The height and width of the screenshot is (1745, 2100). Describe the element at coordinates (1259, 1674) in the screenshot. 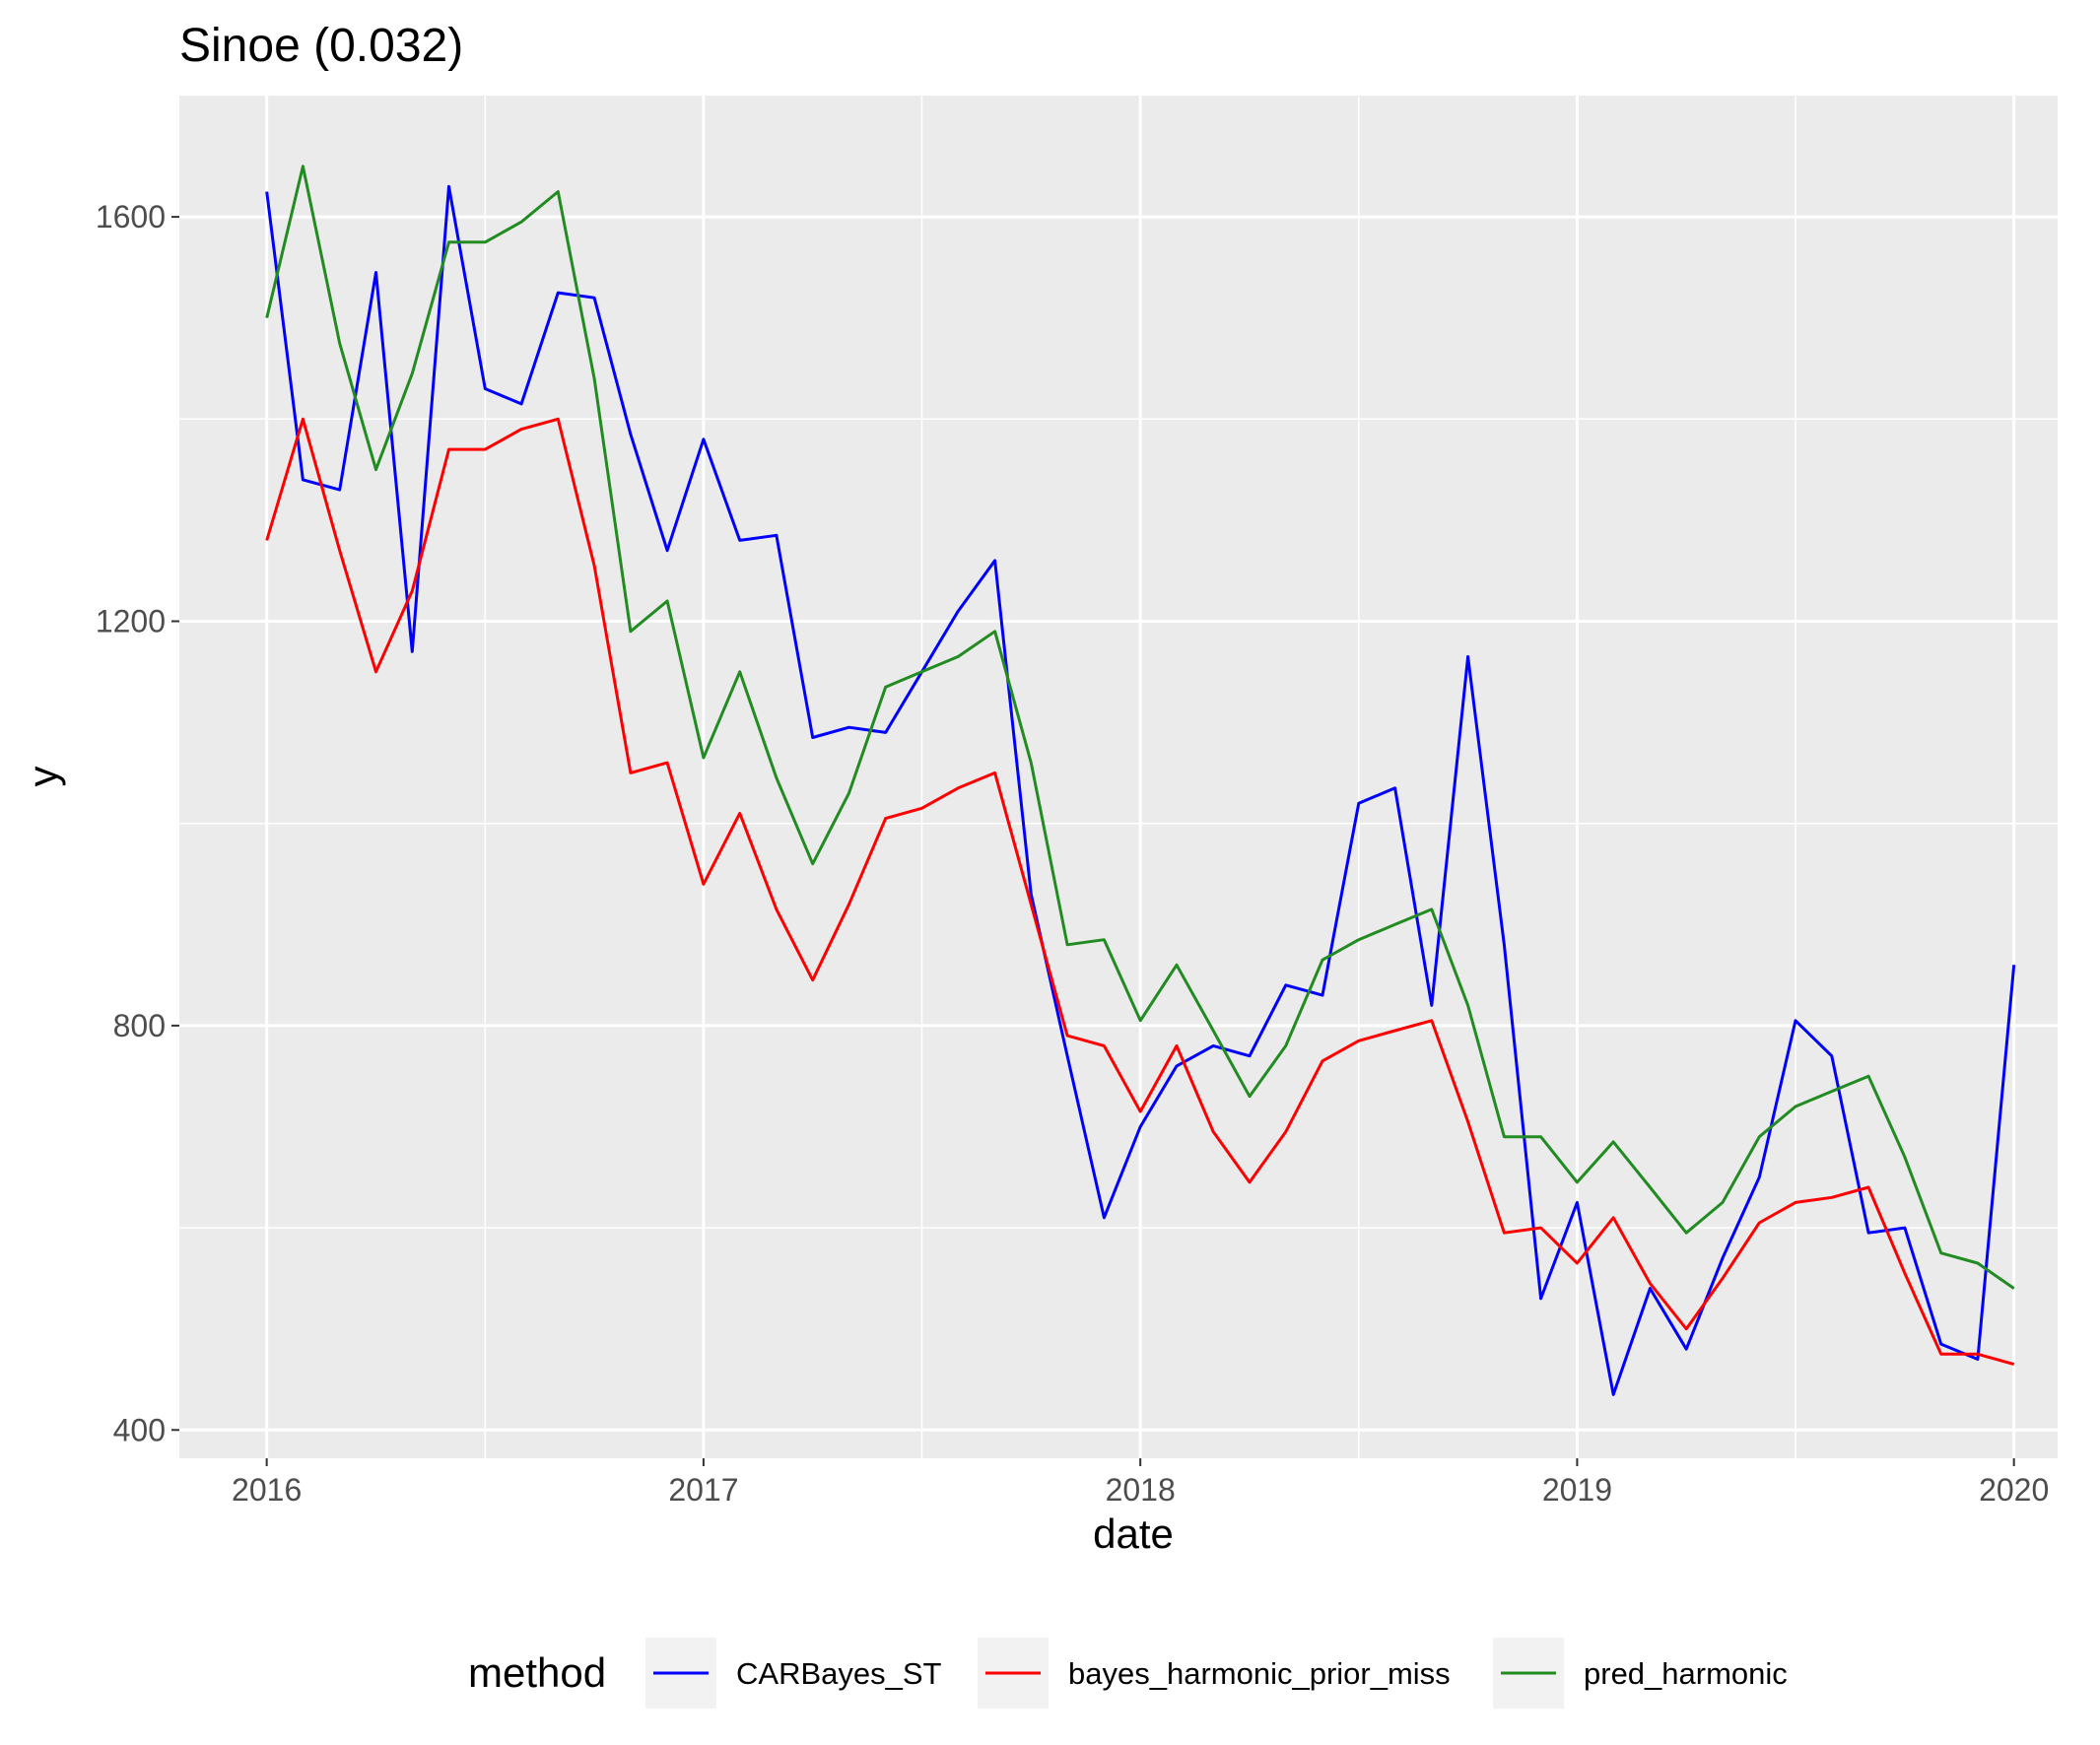

I see `legend-label: bayes_harmonic_prior_miss` at that location.